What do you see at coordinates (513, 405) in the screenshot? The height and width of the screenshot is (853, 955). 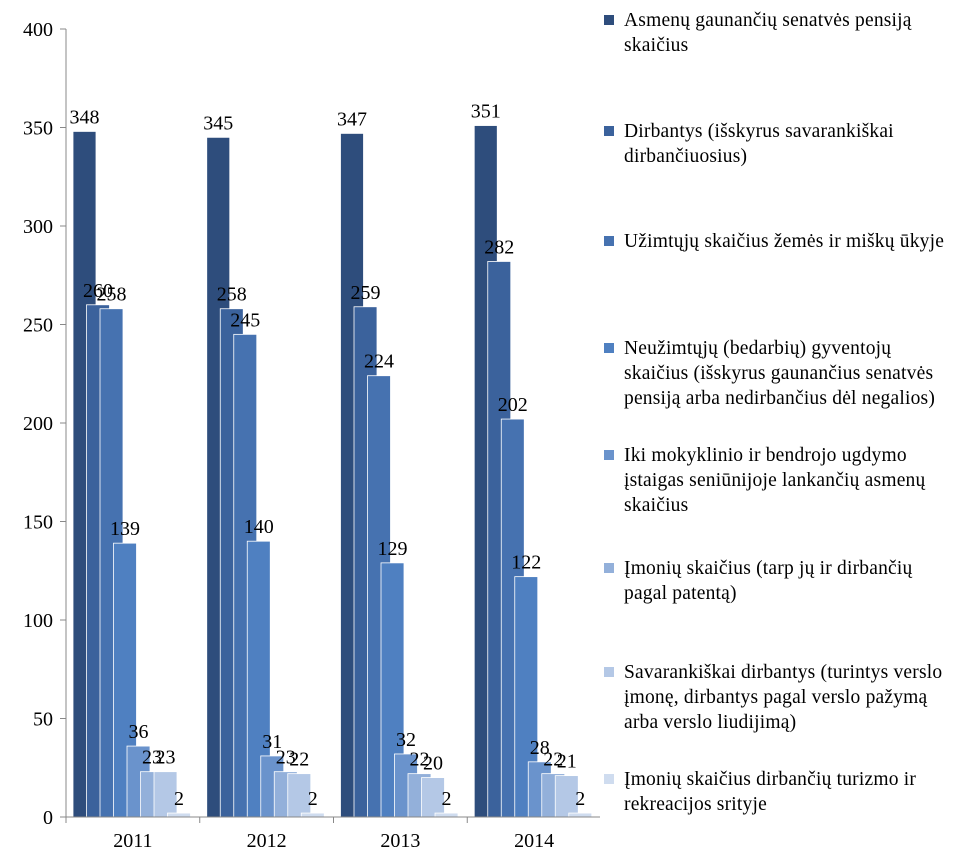 I see `data-label: 202` at bounding box center [513, 405].